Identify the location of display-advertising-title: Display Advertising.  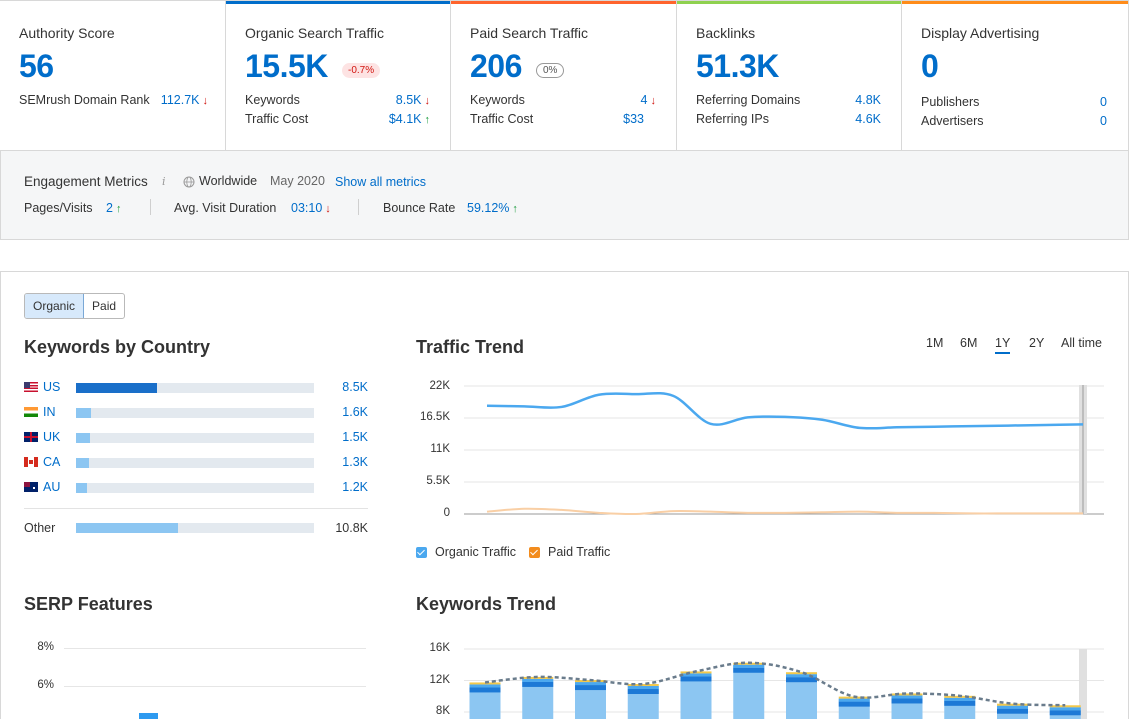
(980, 33).